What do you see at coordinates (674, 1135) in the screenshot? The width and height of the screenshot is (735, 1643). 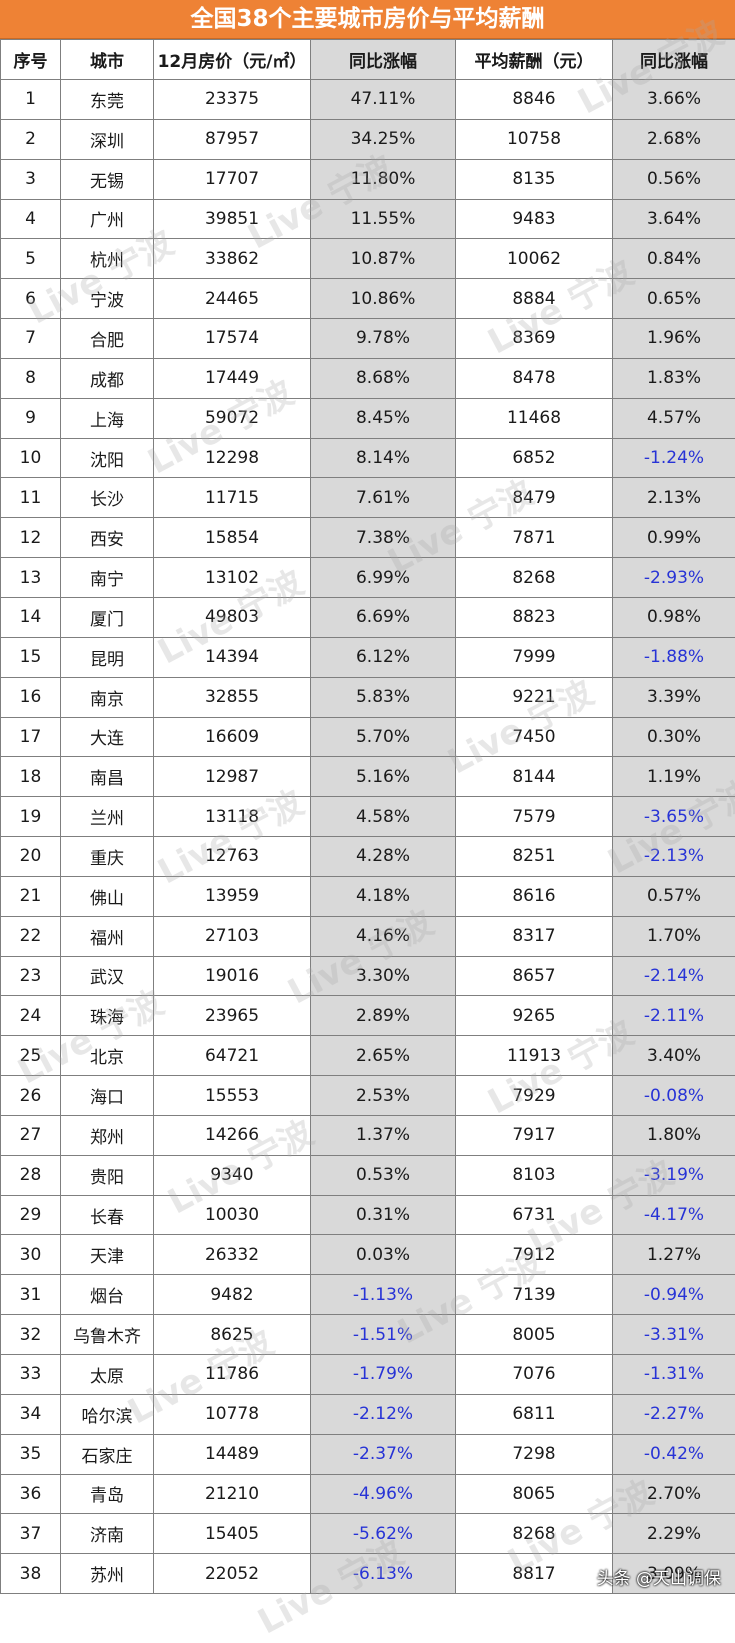 I see `cell-salary-yoy: 1.80%` at bounding box center [674, 1135].